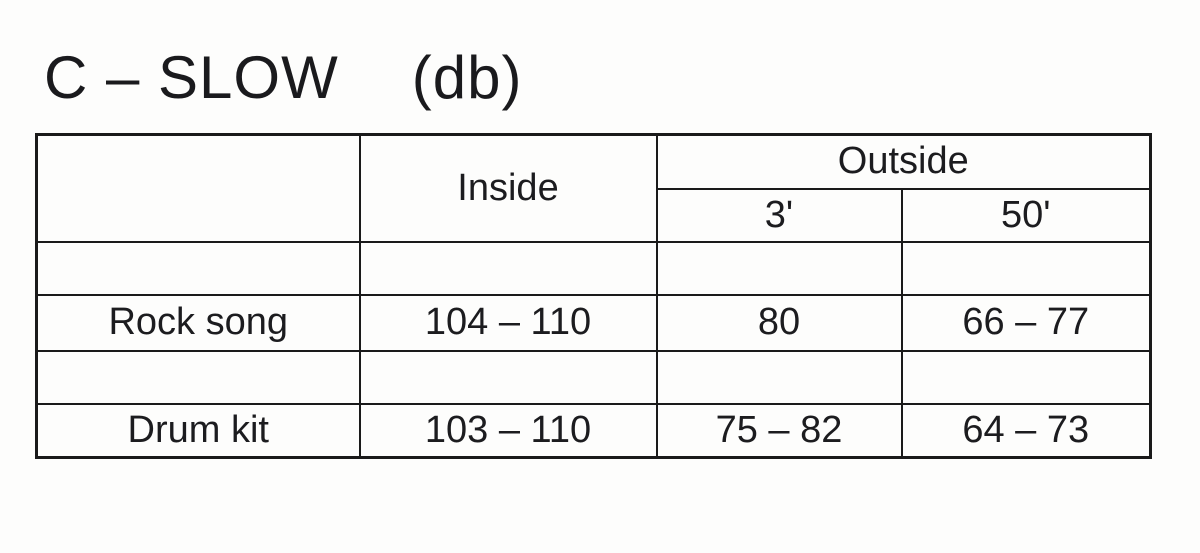 This screenshot has width=1200, height=553. What do you see at coordinates (903, 161) in the screenshot?
I see `col-header-outside: Outside` at bounding box center [903, 161].